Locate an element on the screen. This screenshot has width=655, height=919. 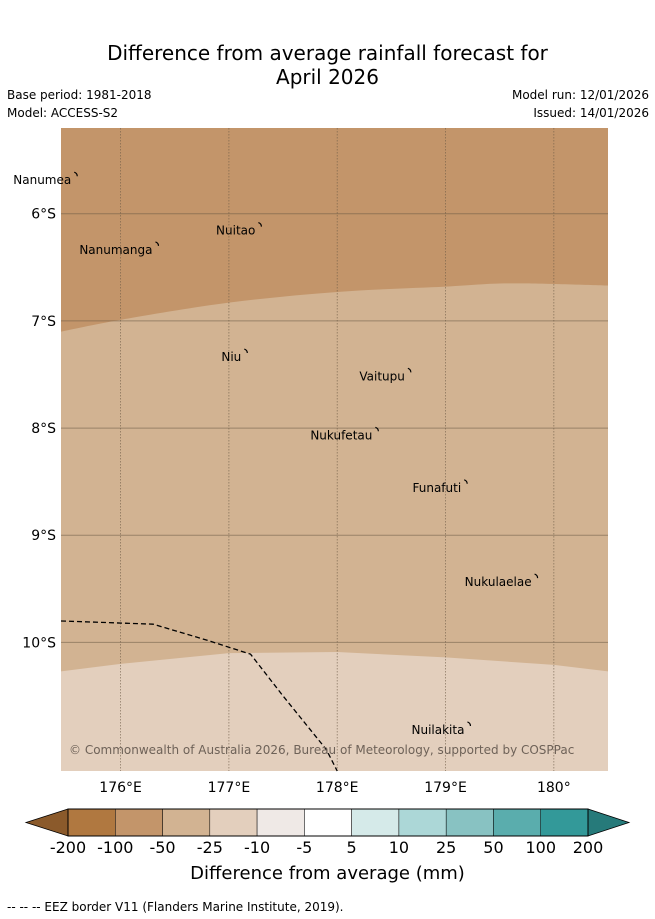
lon-tick-label: 176°E is located at coordinates (120, 788).